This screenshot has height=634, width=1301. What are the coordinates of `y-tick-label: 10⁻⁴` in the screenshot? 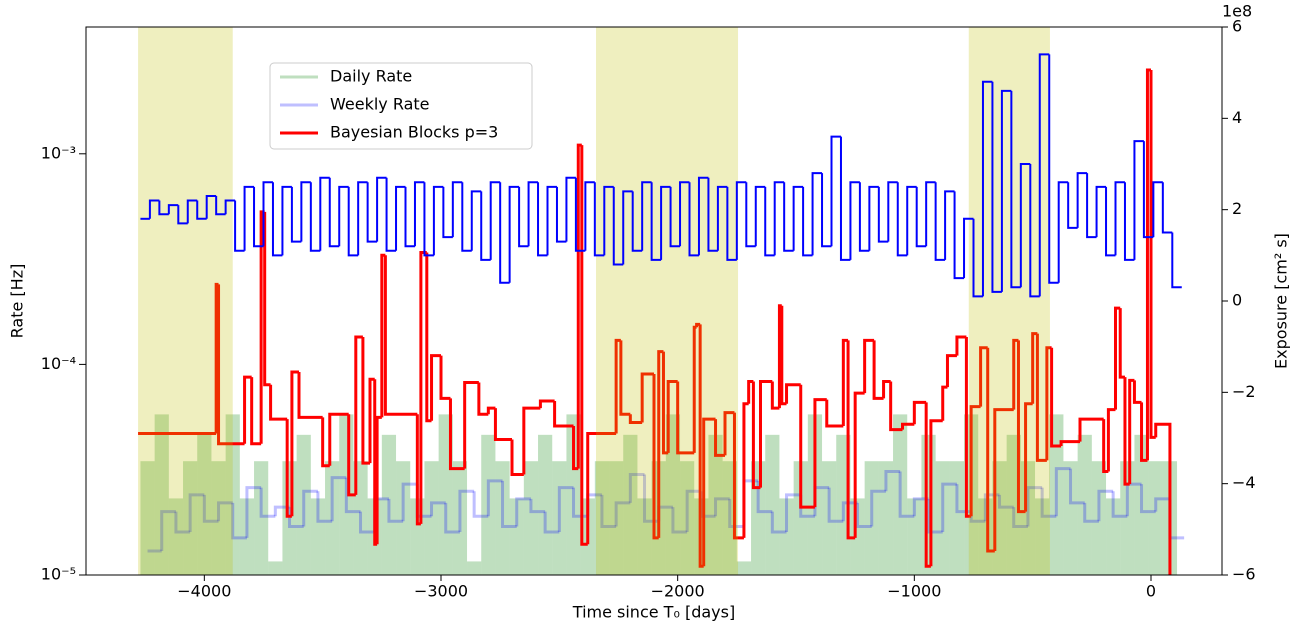 It's located at (58, 363).